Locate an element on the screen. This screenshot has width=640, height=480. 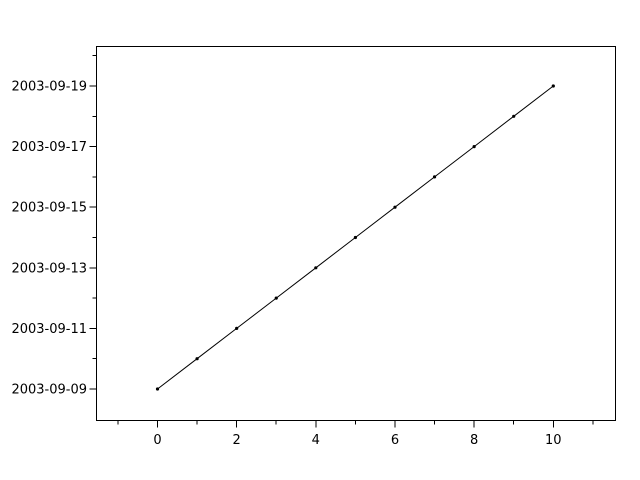
x-tick-label: 0 is located at coordinates (157, 440).